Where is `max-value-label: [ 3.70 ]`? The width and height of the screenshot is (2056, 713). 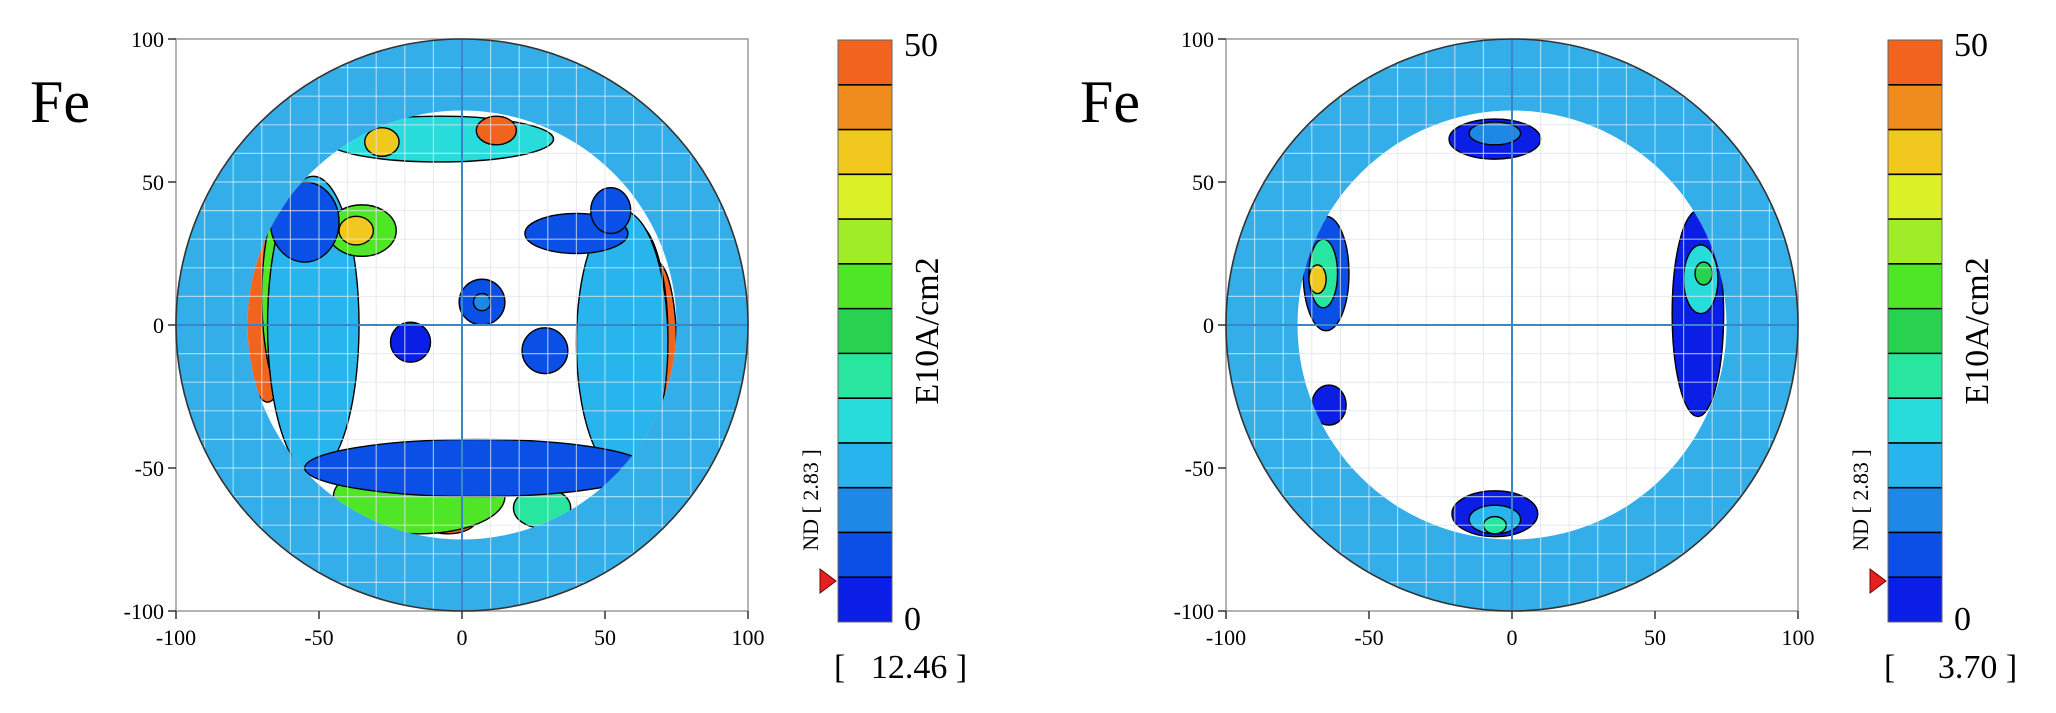
max-value-label: [ 3.70 ] is located at coordinates (1950, 667).